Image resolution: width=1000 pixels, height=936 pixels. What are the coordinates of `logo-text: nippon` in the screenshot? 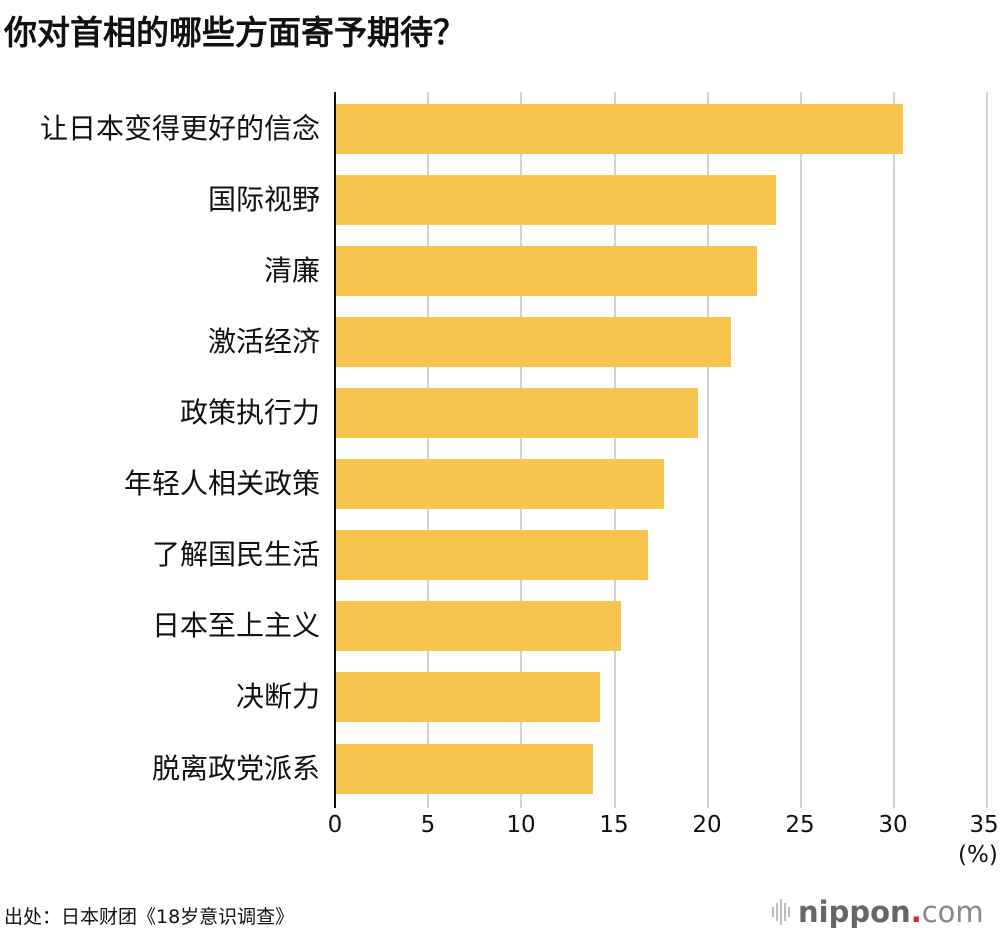 It's located at (854, 912).